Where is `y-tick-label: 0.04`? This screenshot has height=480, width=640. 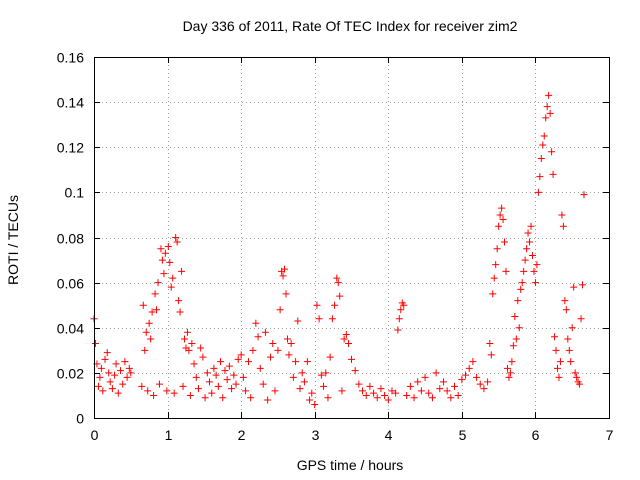
y-tick-label: 0.04 is located at coordinates (70, 329).